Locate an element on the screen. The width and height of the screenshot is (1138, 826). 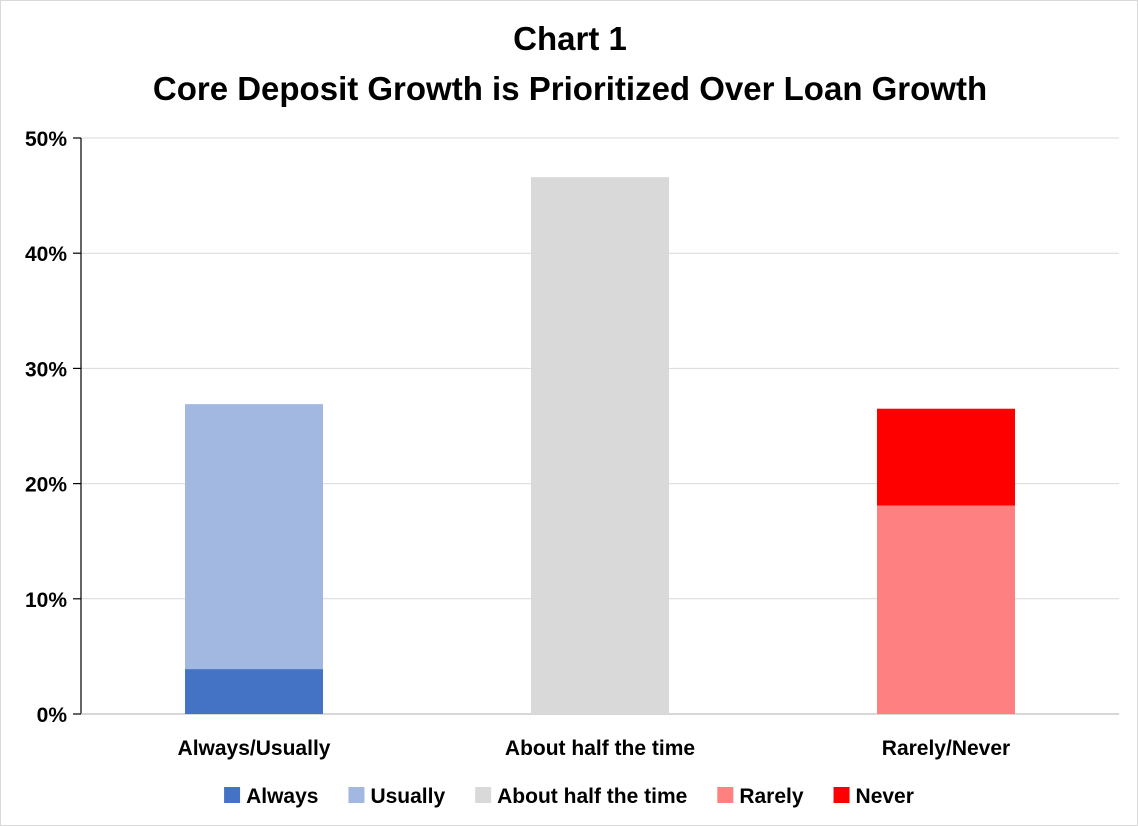
y-tick-label: 20% is located at coordinates (46, 485).